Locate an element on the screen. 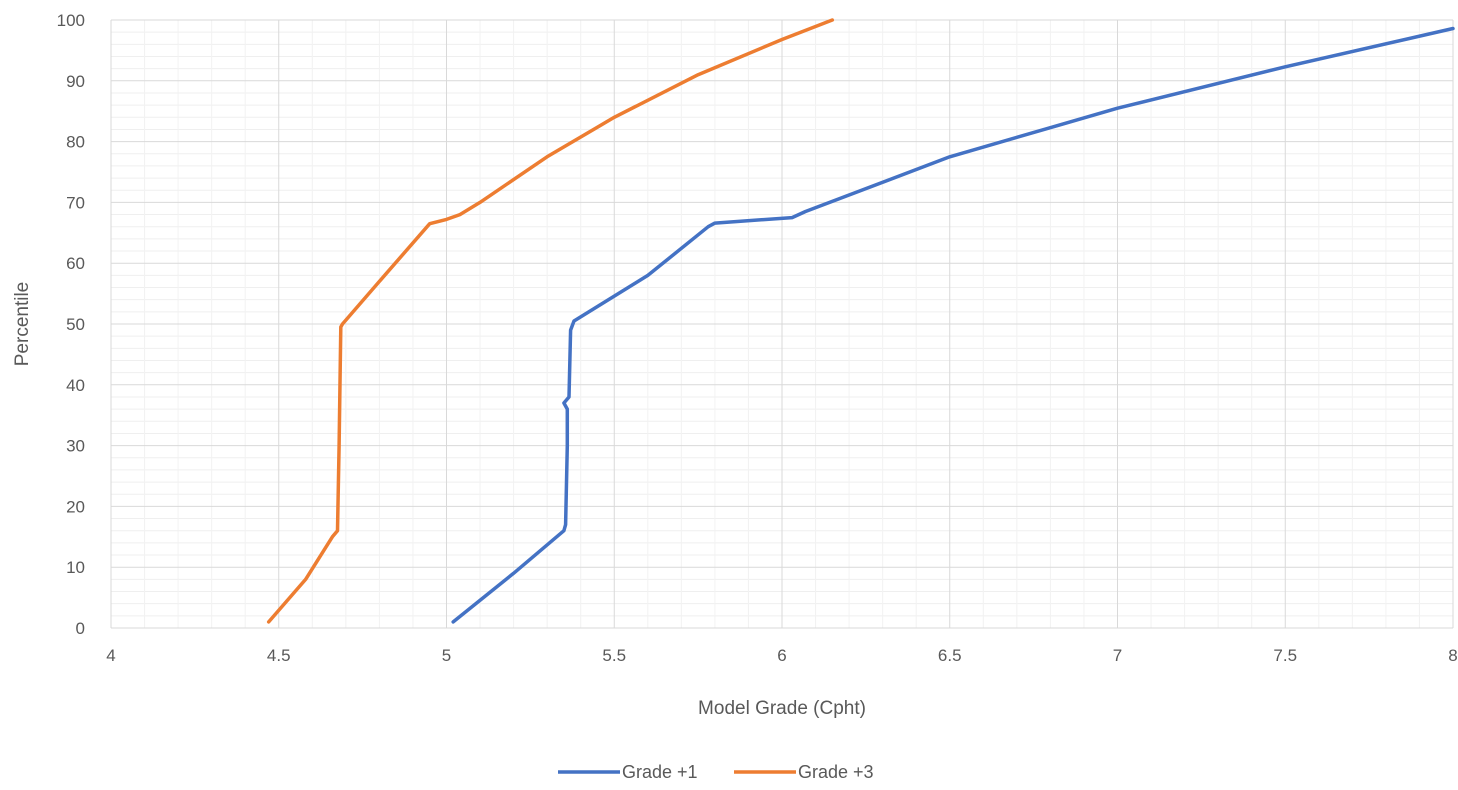  x-axis-title: Model Grade (Cpht) is located at coordinates (782, 708).